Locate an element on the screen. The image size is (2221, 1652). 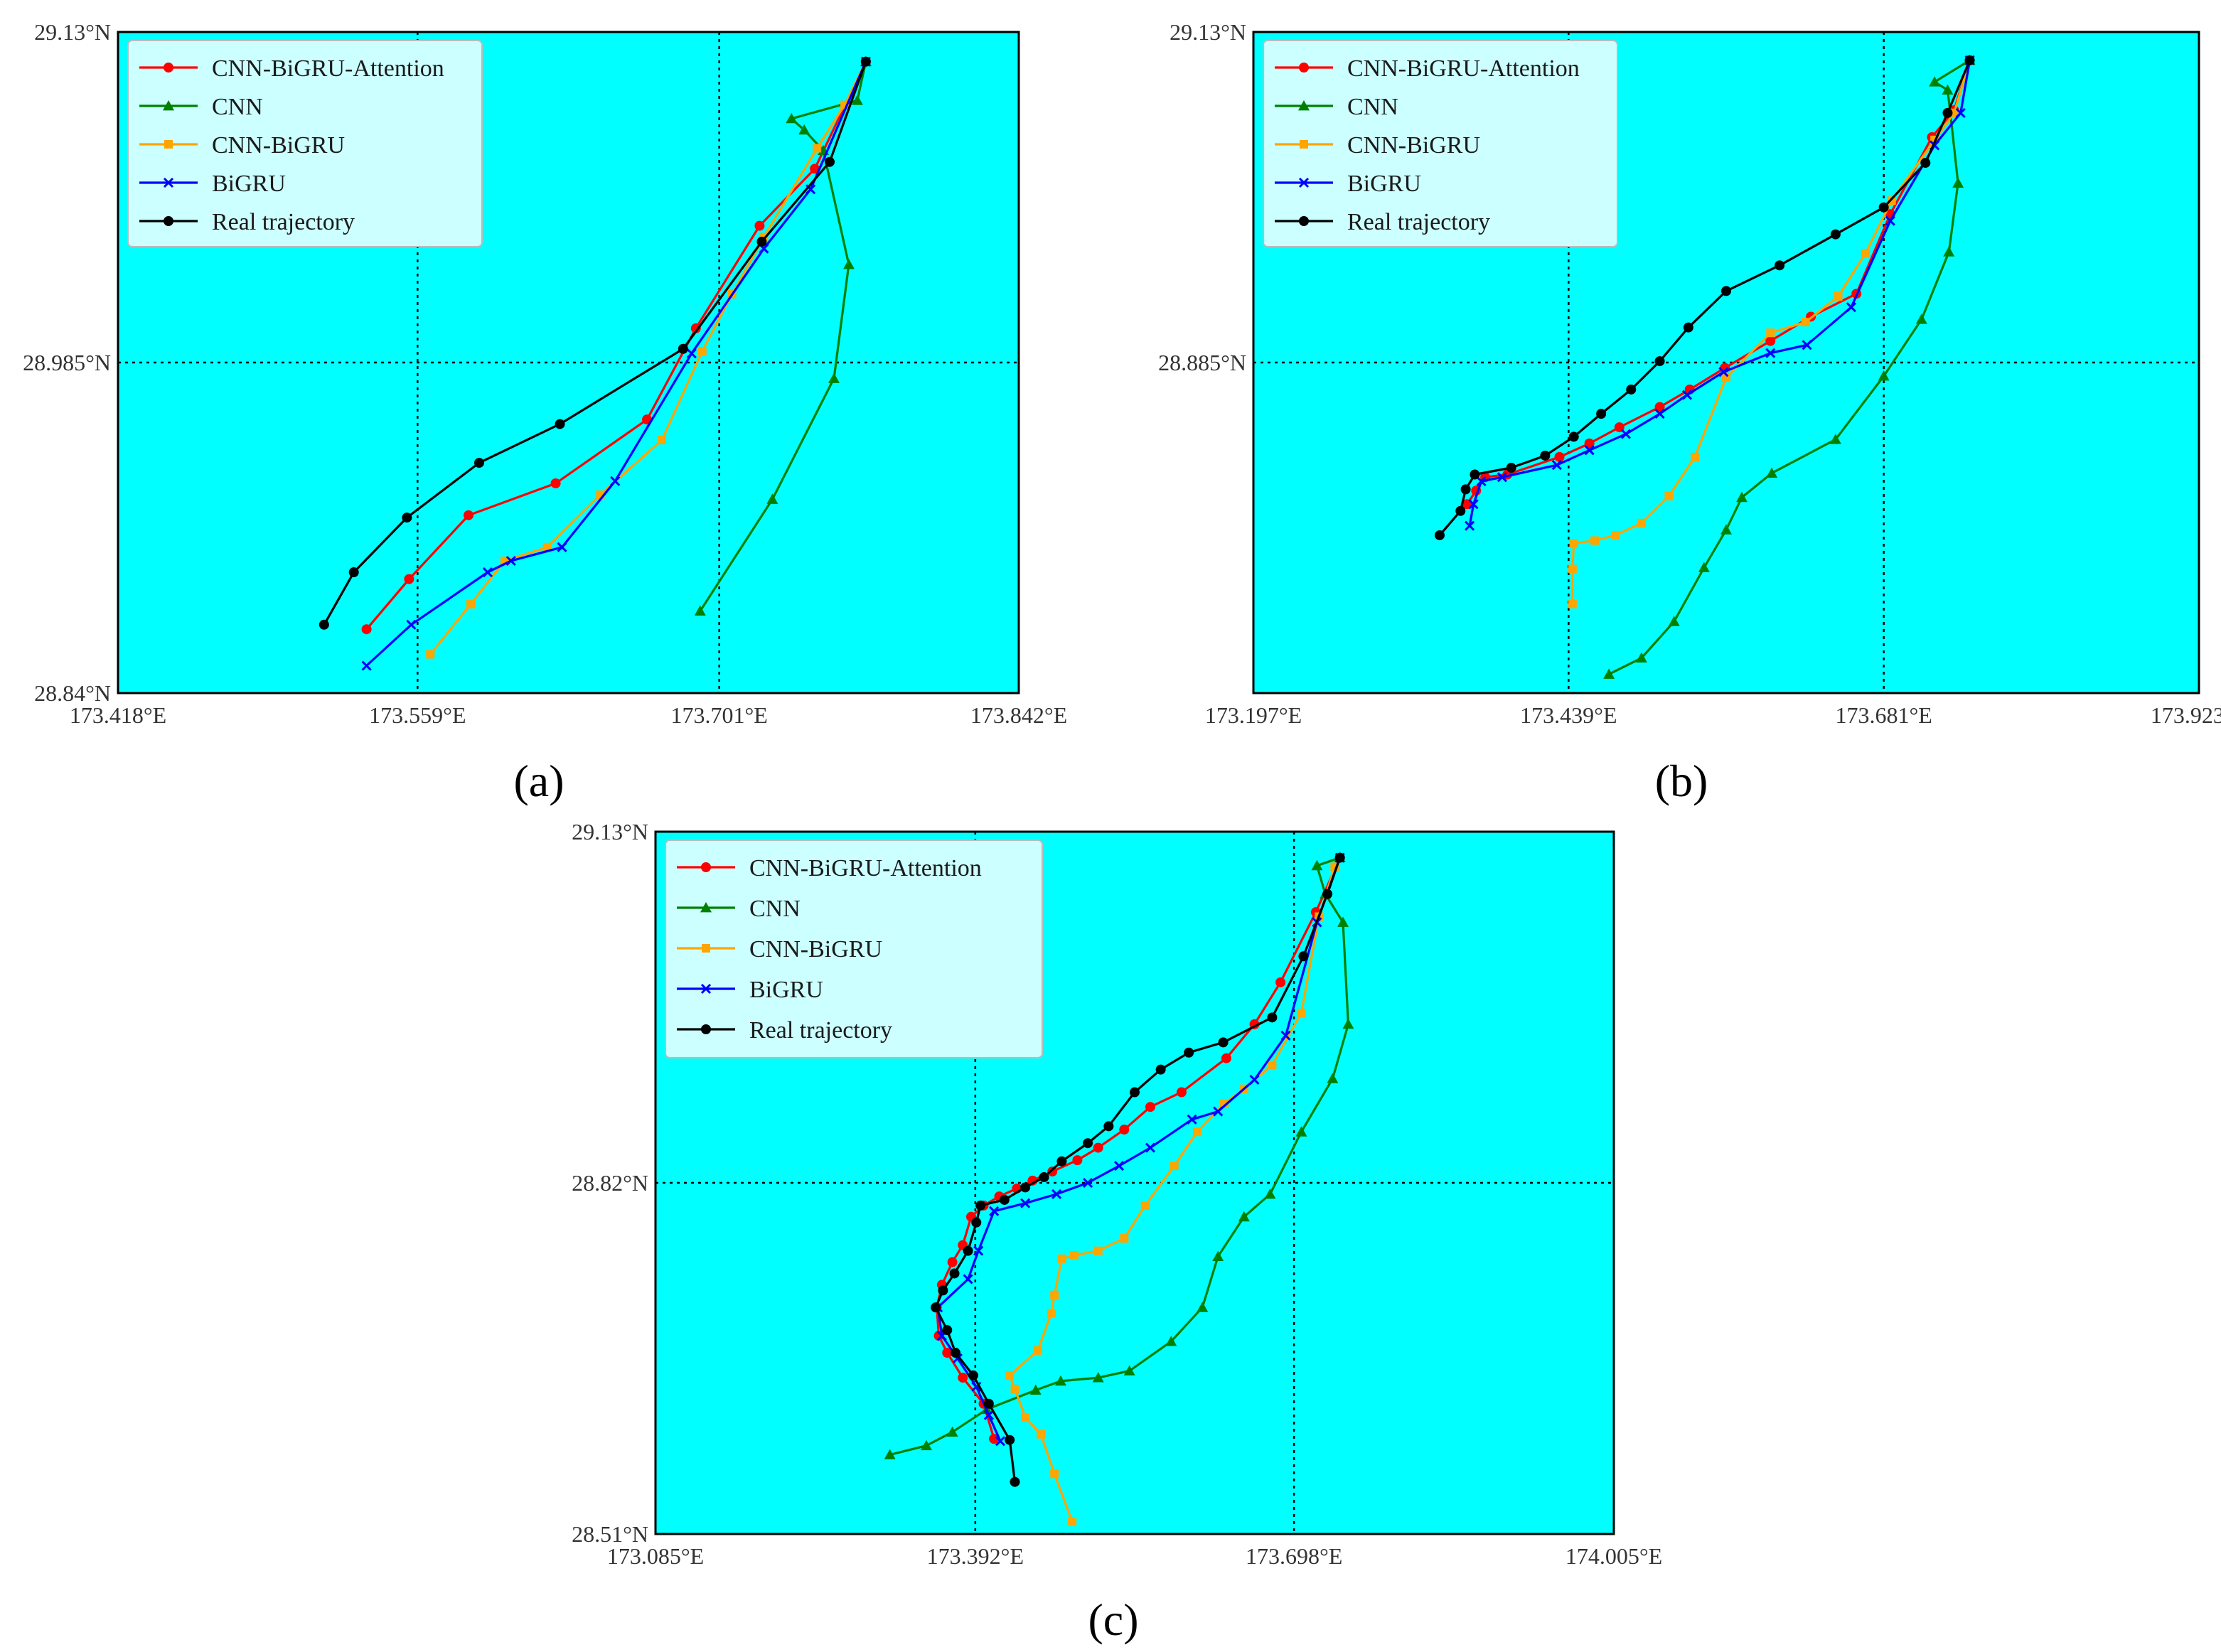
legend-label-real-trajectory: Real trajectory is located at coordinates (820, 1030).